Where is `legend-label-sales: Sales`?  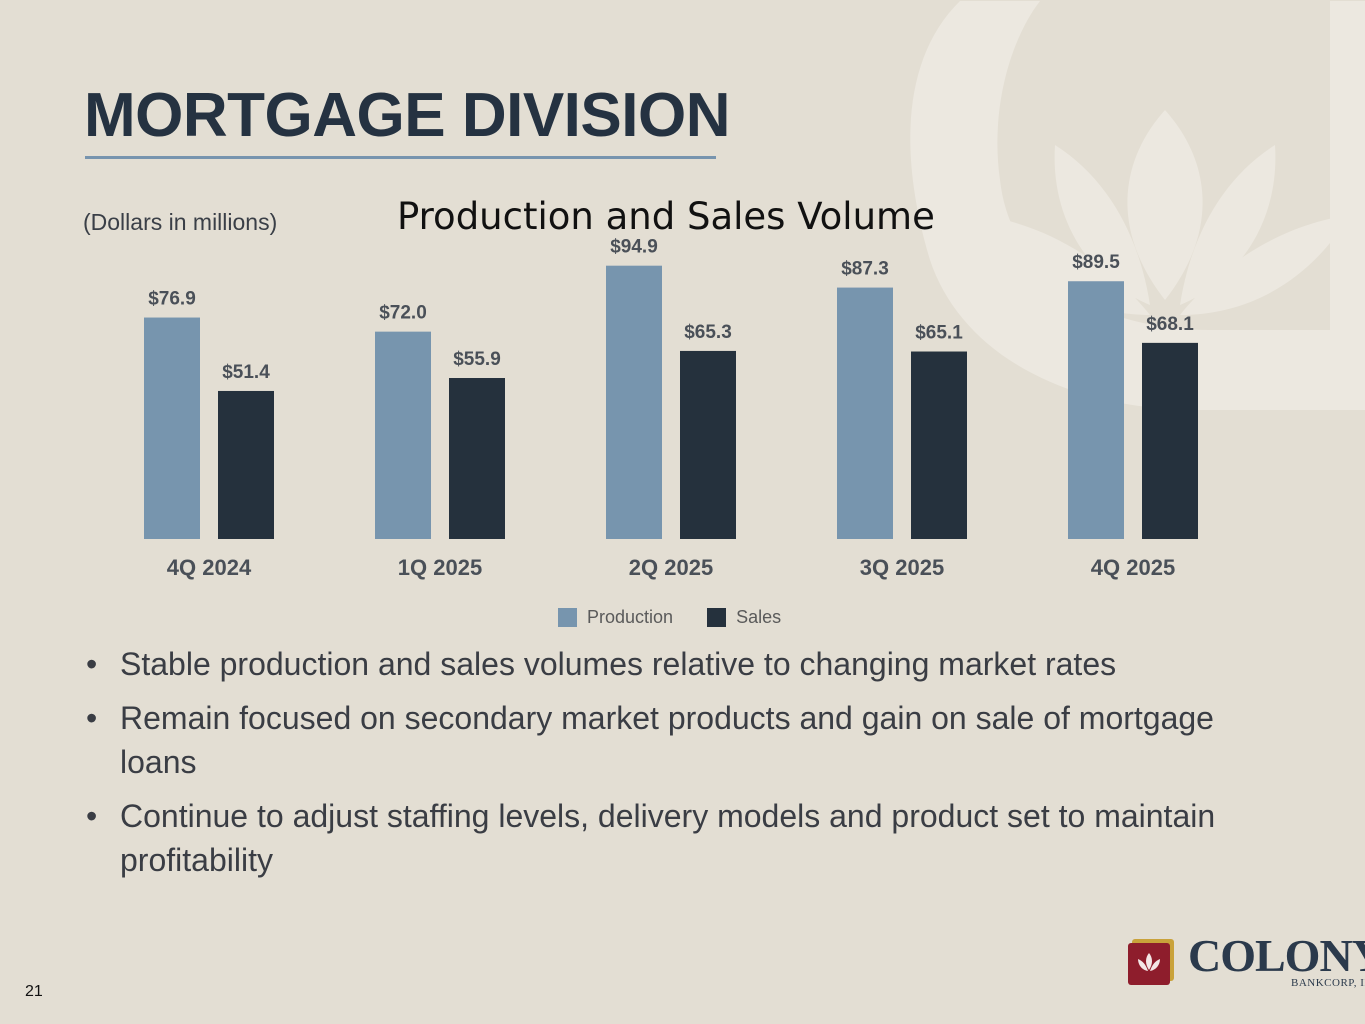
legend-label-sales: Sales is located at coordinates (759, 617).